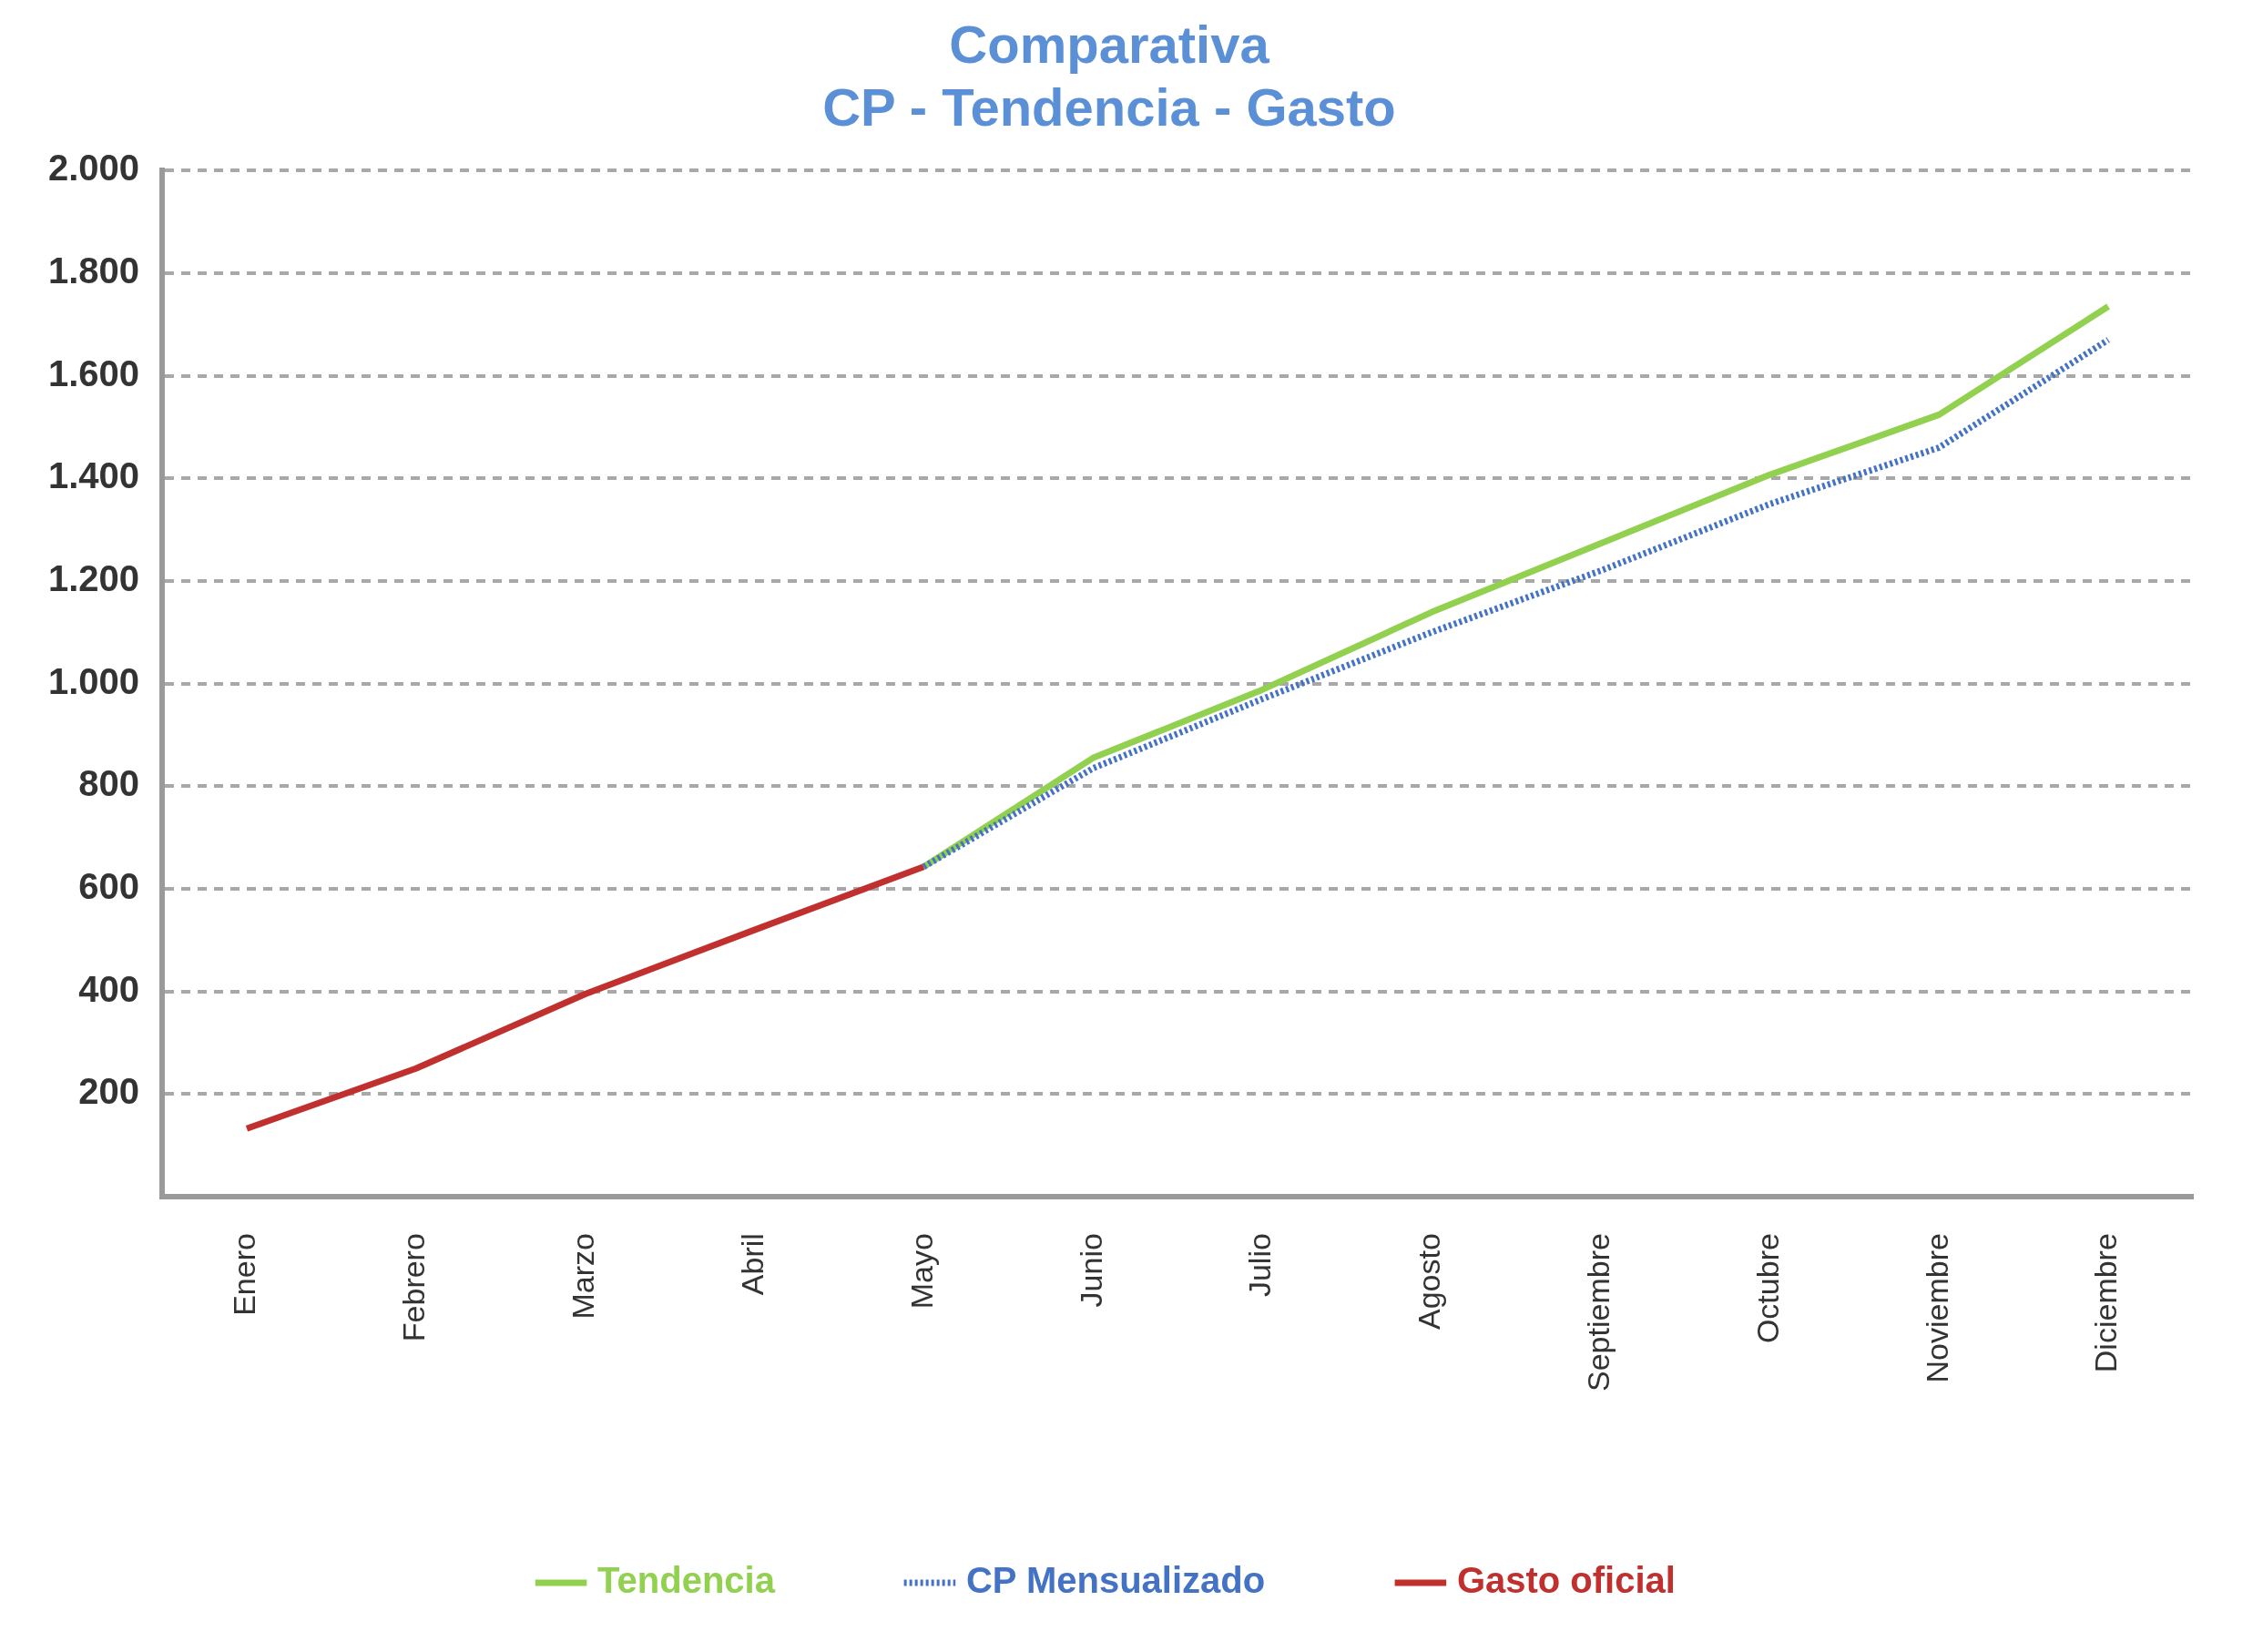 The height and width of the screenshot is (1652, 2263). Describe the element at coordinates (94, 168) in the screenshot. I see `y-tick-label: 2.000` at that location.